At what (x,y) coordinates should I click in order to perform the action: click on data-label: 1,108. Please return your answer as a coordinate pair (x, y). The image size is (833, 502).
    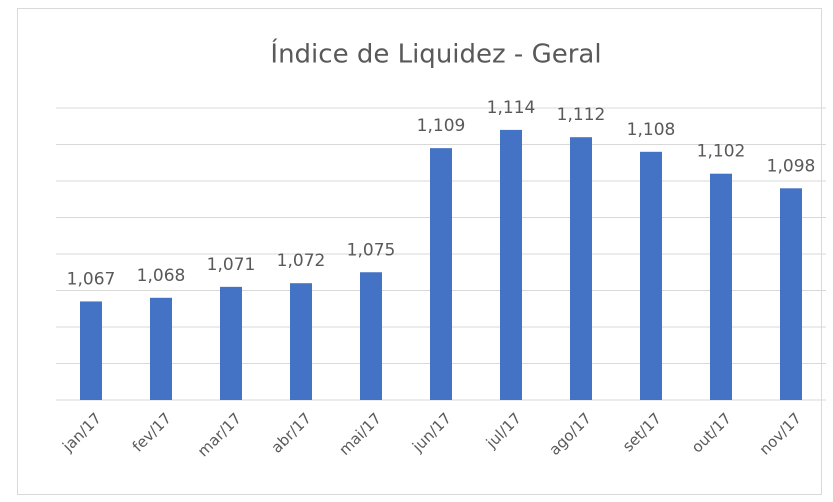
    Looking at the image, I should click on (651, 130).